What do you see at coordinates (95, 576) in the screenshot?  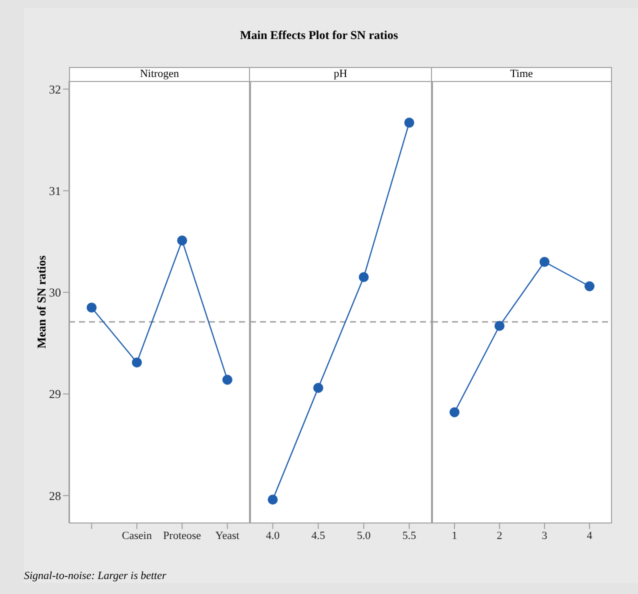 I see `text: Signal-to-noise: Larger is better` at bounding box center [95, 576].